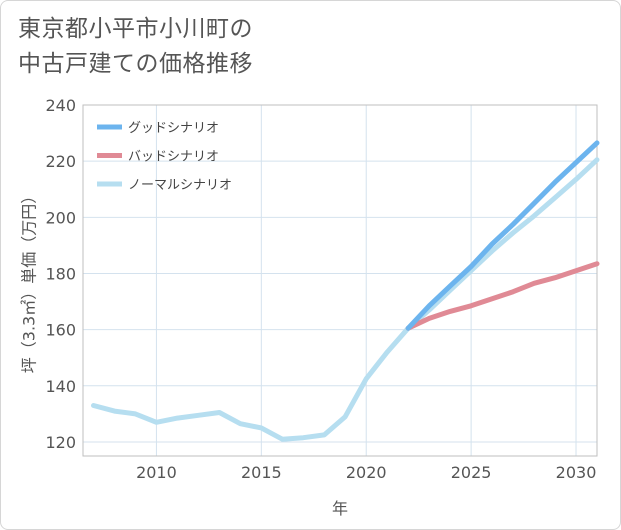  I want to click on x-tick-label: 2020, so click(366, 472).